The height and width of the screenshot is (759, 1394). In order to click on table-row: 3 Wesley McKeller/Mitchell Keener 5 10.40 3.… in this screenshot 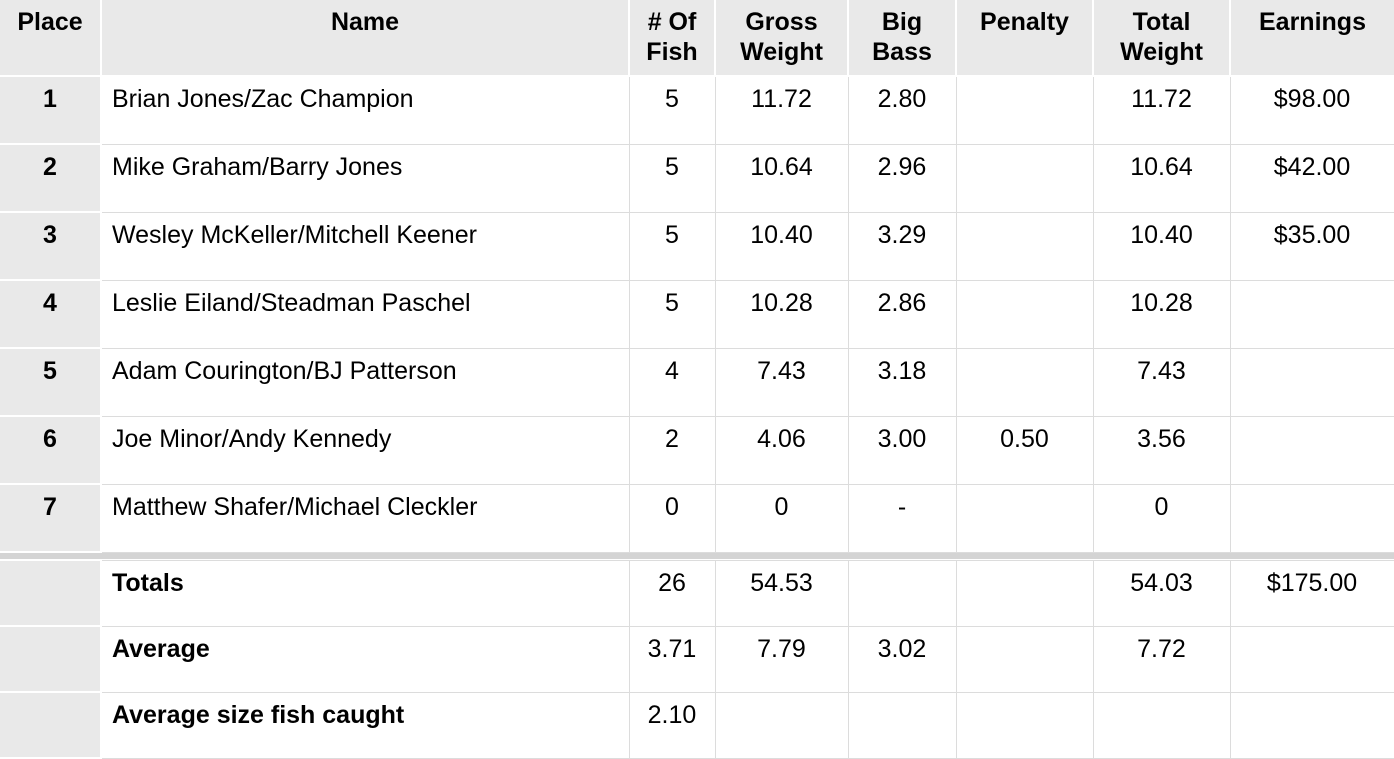, I will do `click(697, 246)`.